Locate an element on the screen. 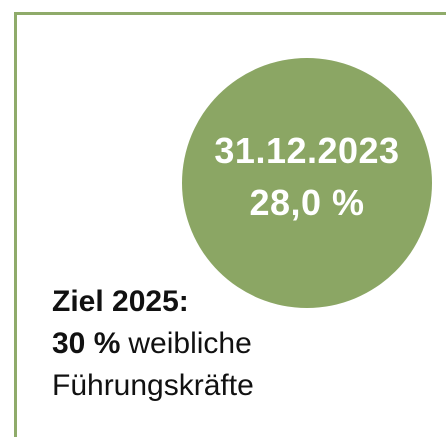 This screenshot has height=437, width=446. goal-title: Ziel 2025: is located at coordinates (120, 301).